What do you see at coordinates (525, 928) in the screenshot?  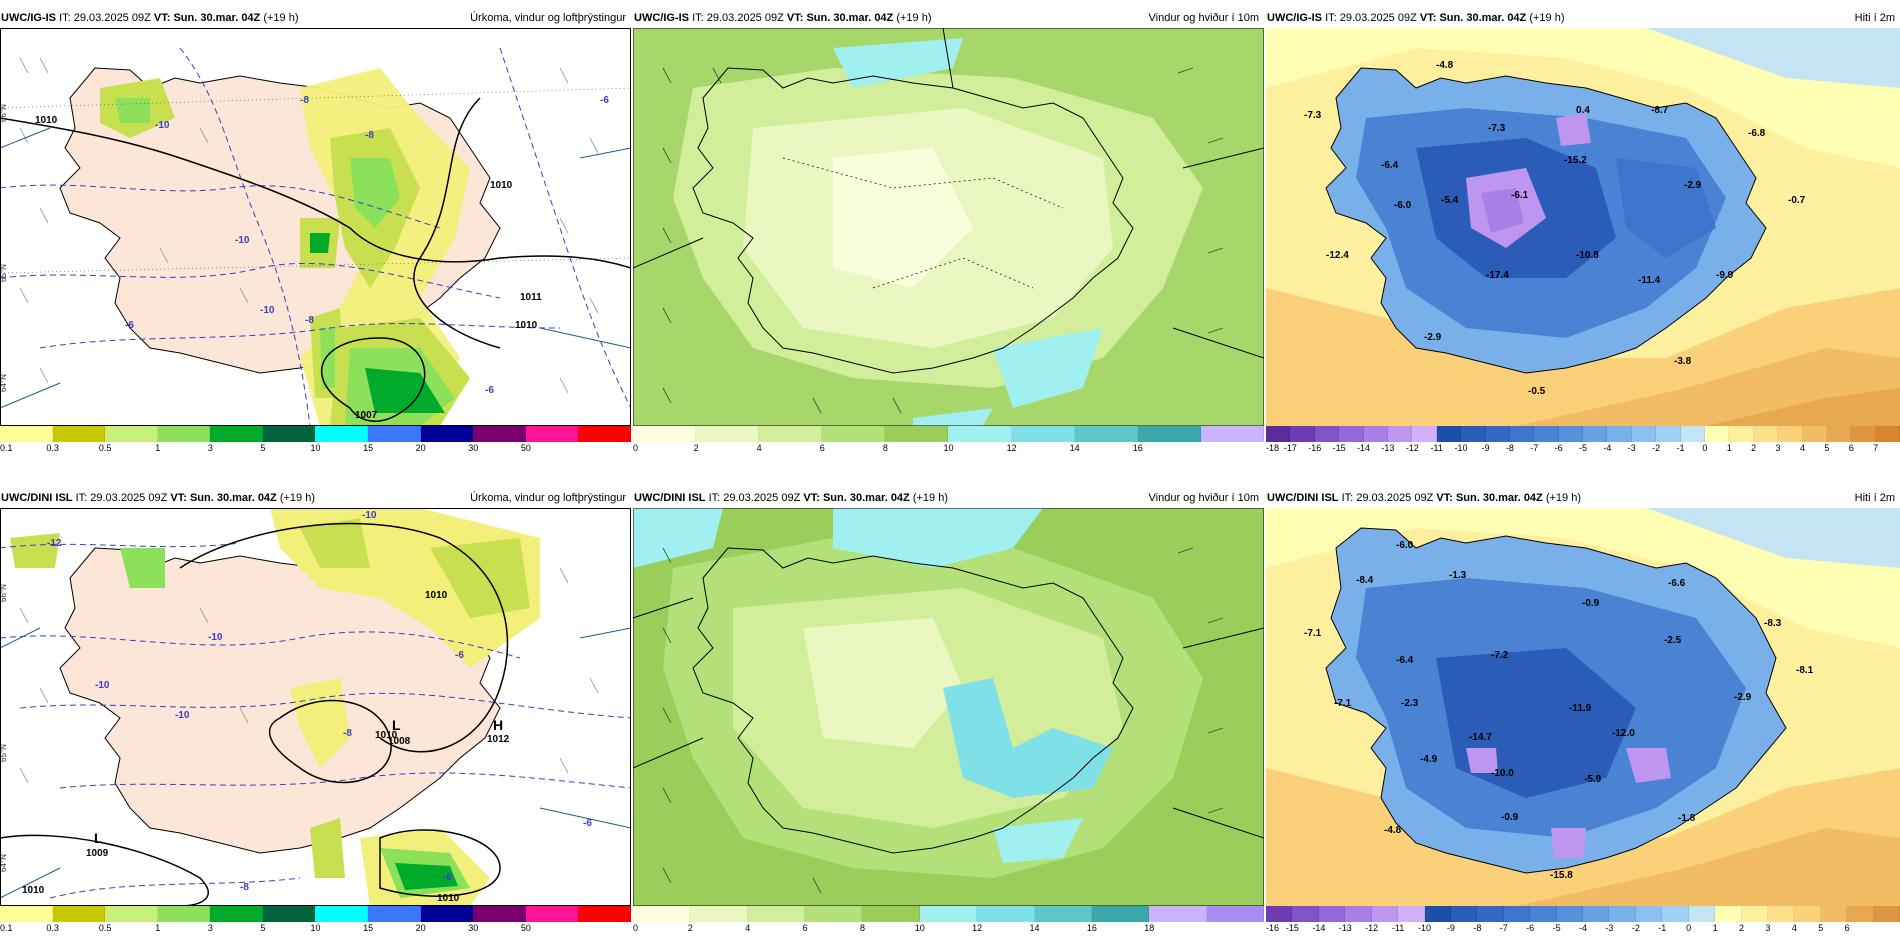 I see `colorbar-tick-label: 50` at bounding box center [525, 928].